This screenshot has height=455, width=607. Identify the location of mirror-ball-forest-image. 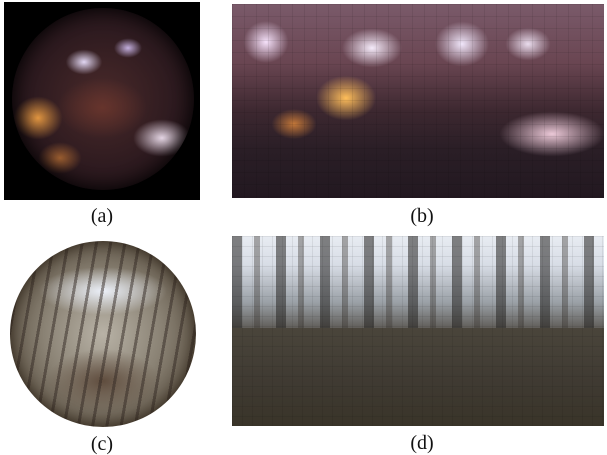
(102, 335).